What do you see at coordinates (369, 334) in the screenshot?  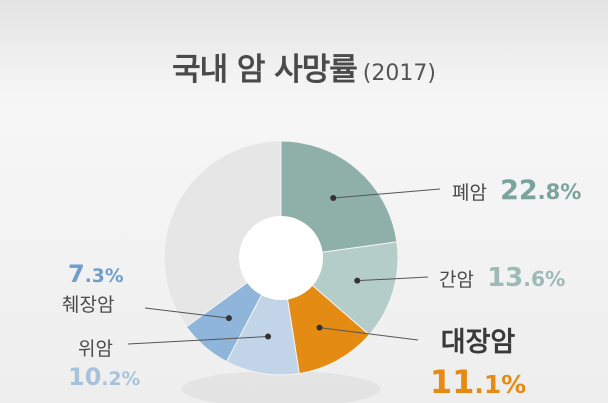 I see `leader-line-대장암` at bounding box center [369, 334].